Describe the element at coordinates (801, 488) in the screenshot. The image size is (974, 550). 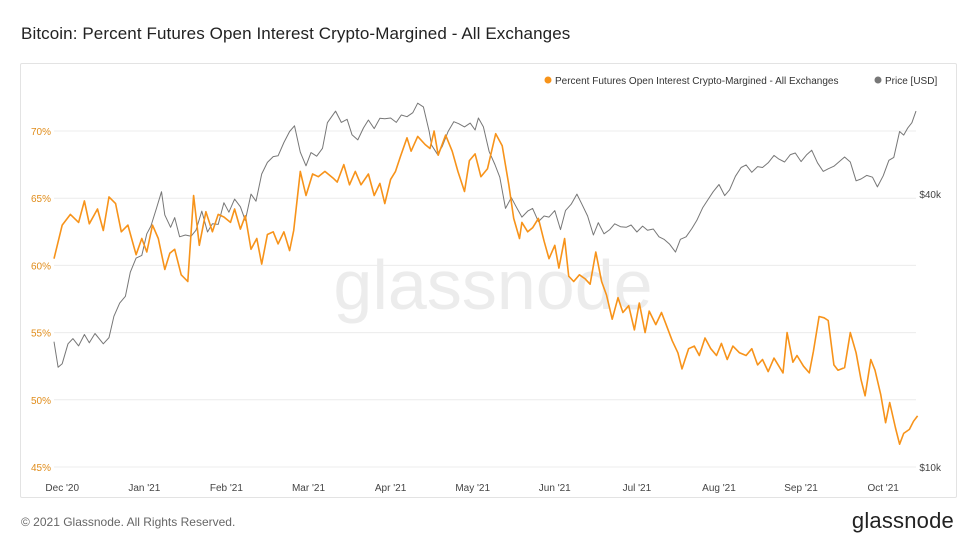
I see `x-tick-label: Sep '21` at that location.